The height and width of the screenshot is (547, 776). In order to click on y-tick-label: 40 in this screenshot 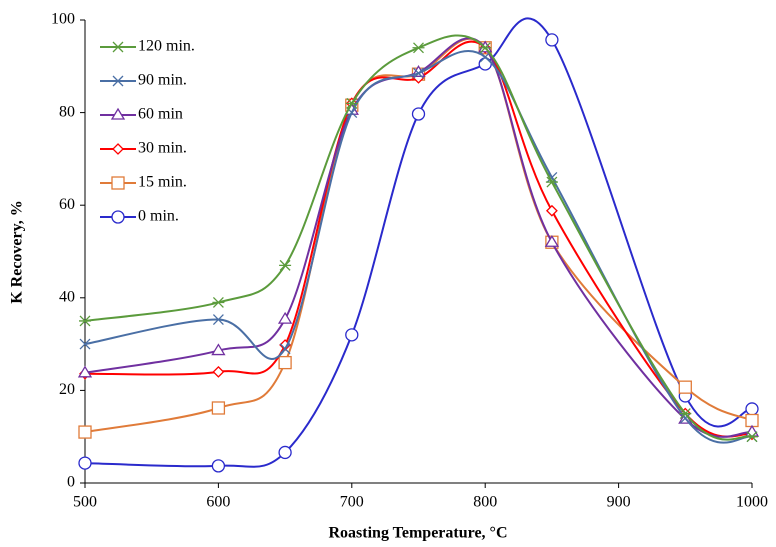, I will do `click(67, 296)`.